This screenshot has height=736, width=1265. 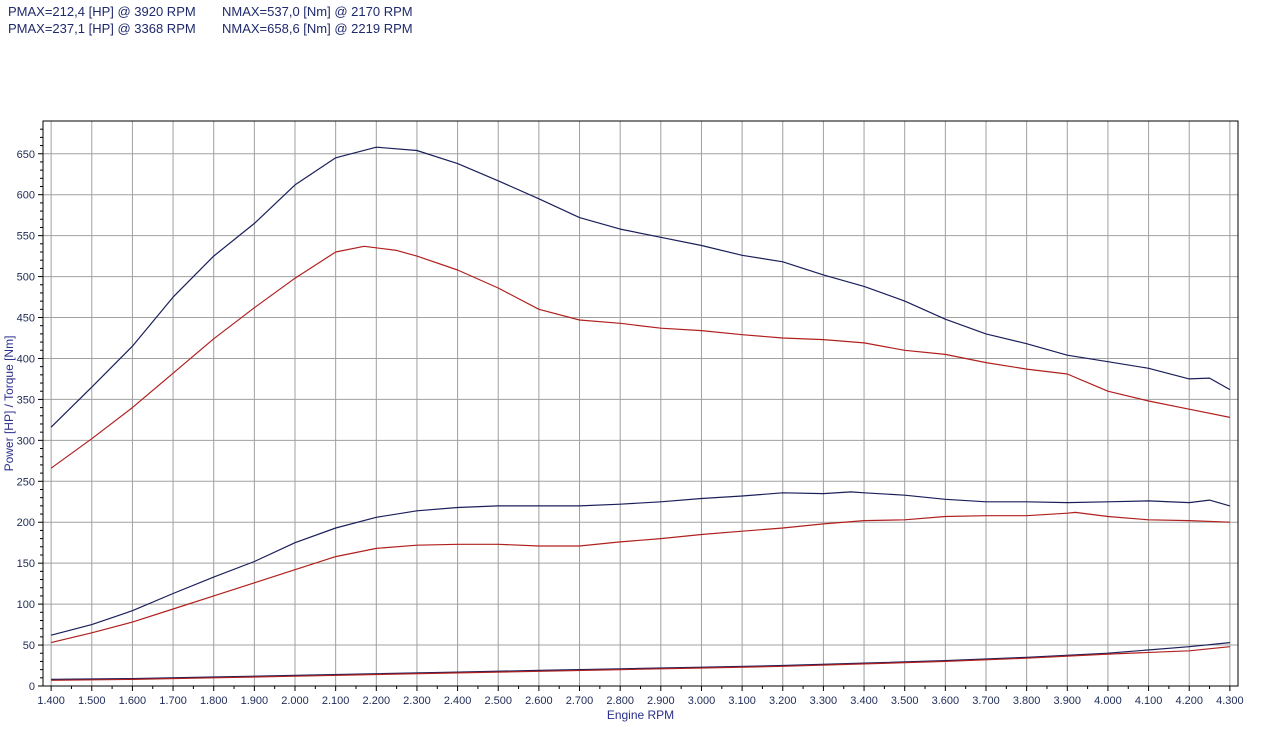 What do you see at coordinates (255, 701) in the screenshot?
I see `x-tick-label: 1.900` at bounding box center [255, 701].